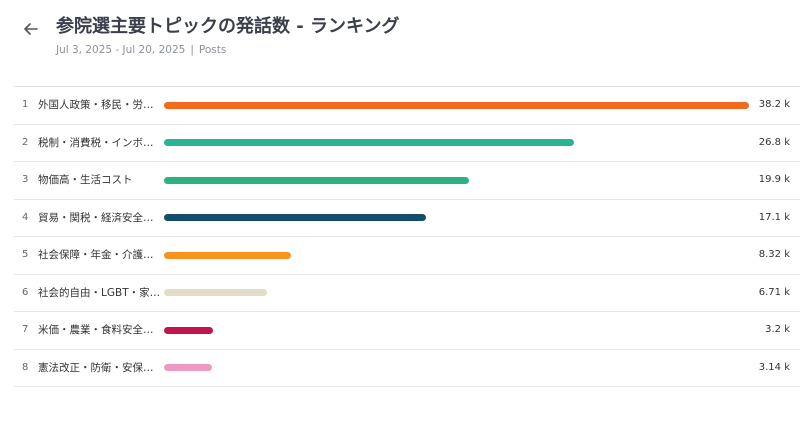 The height and width of the screenshot is (426, 800). I want to click on metric-label: Posts, so click(212, 50).